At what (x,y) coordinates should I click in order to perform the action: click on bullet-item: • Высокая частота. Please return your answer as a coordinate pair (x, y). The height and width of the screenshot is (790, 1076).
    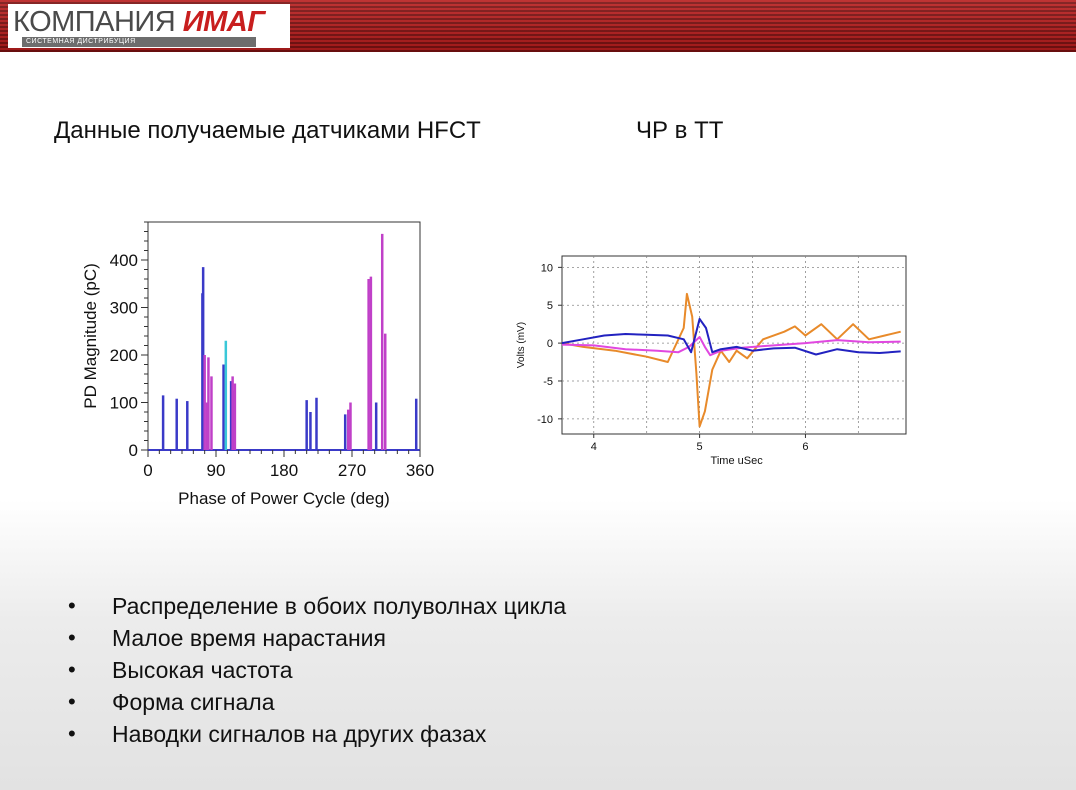
    Looking at the image, I should click on (347, 670).